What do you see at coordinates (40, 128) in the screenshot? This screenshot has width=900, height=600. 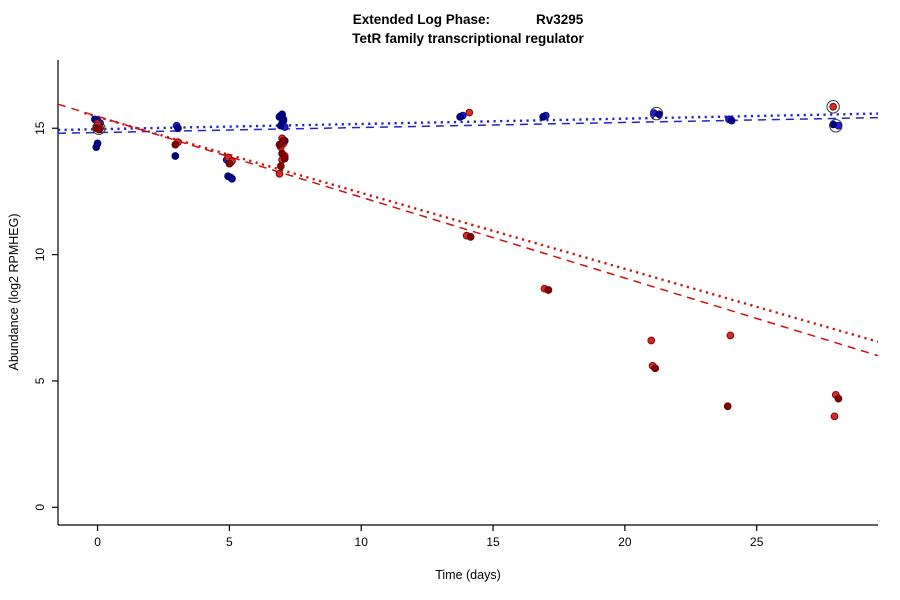 I see `y-tick-label: 15` at bounding box center [40, 128].